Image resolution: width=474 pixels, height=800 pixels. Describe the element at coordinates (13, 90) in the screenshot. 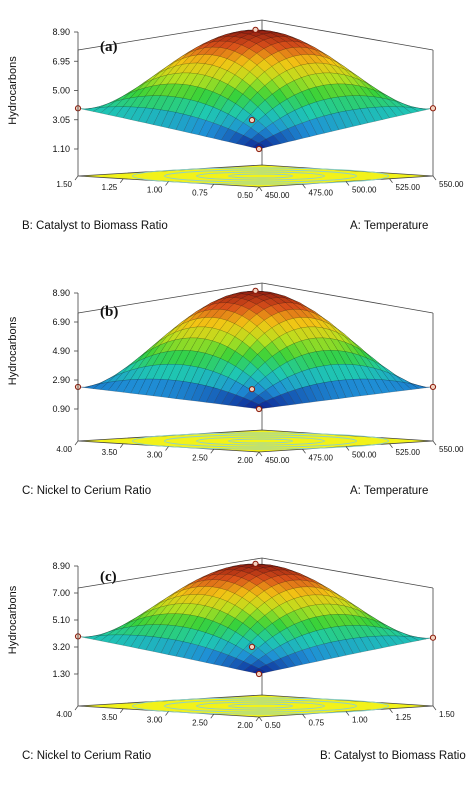

I see `z-axis-label: Hydrocarbons` at that location.